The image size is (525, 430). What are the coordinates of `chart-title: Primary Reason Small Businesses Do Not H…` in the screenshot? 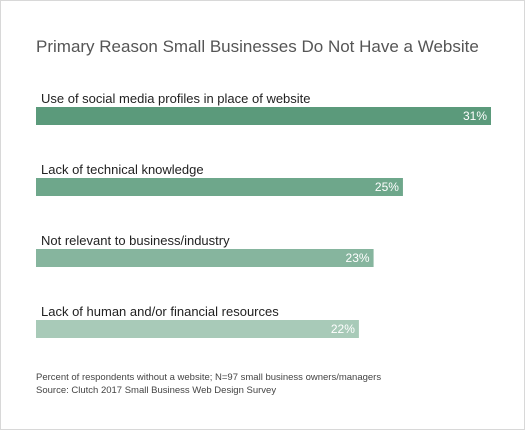 It's located at (257, 46).